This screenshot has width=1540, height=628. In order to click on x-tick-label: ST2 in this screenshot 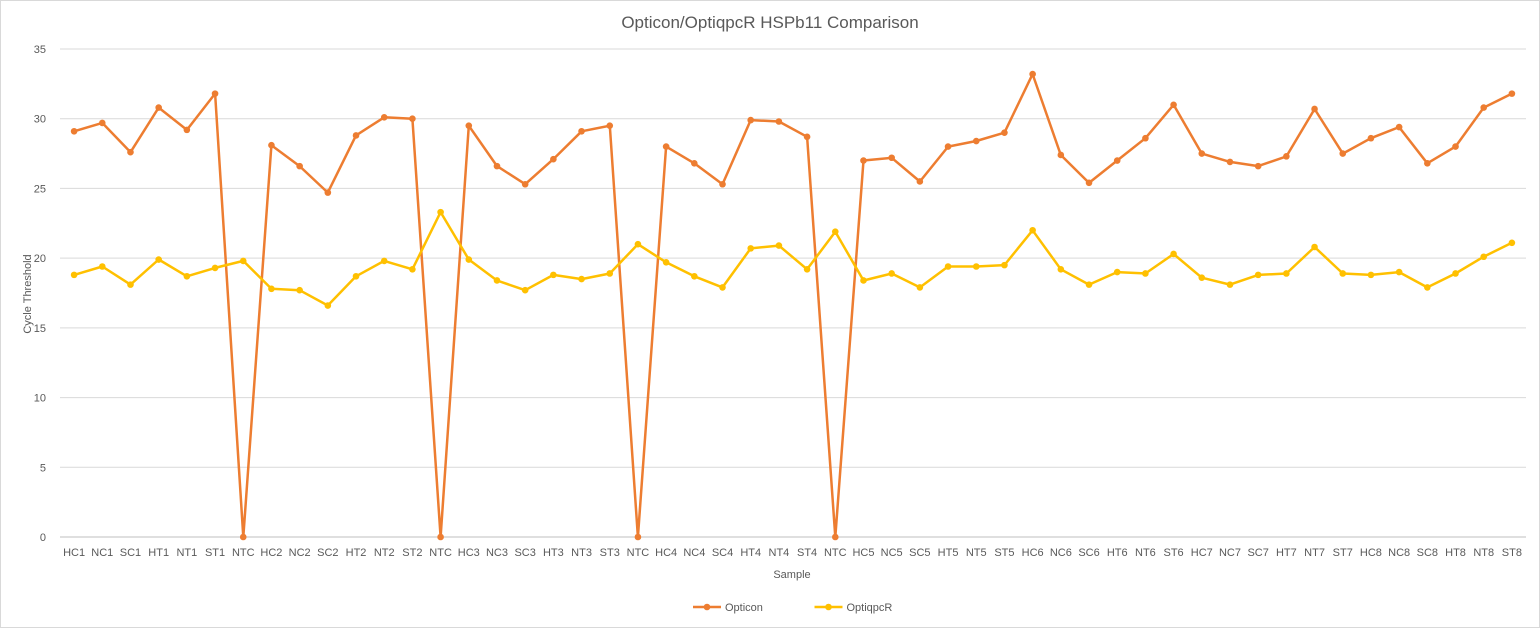, I will do `click(412, 553)`.